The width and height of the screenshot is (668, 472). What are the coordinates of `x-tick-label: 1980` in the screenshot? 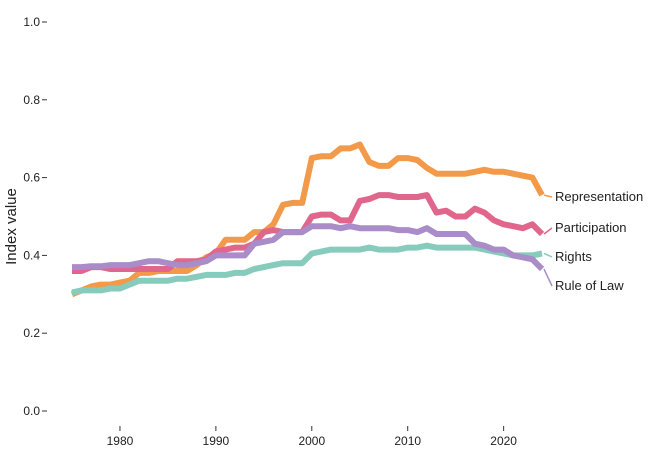 It's located at (120, 441).